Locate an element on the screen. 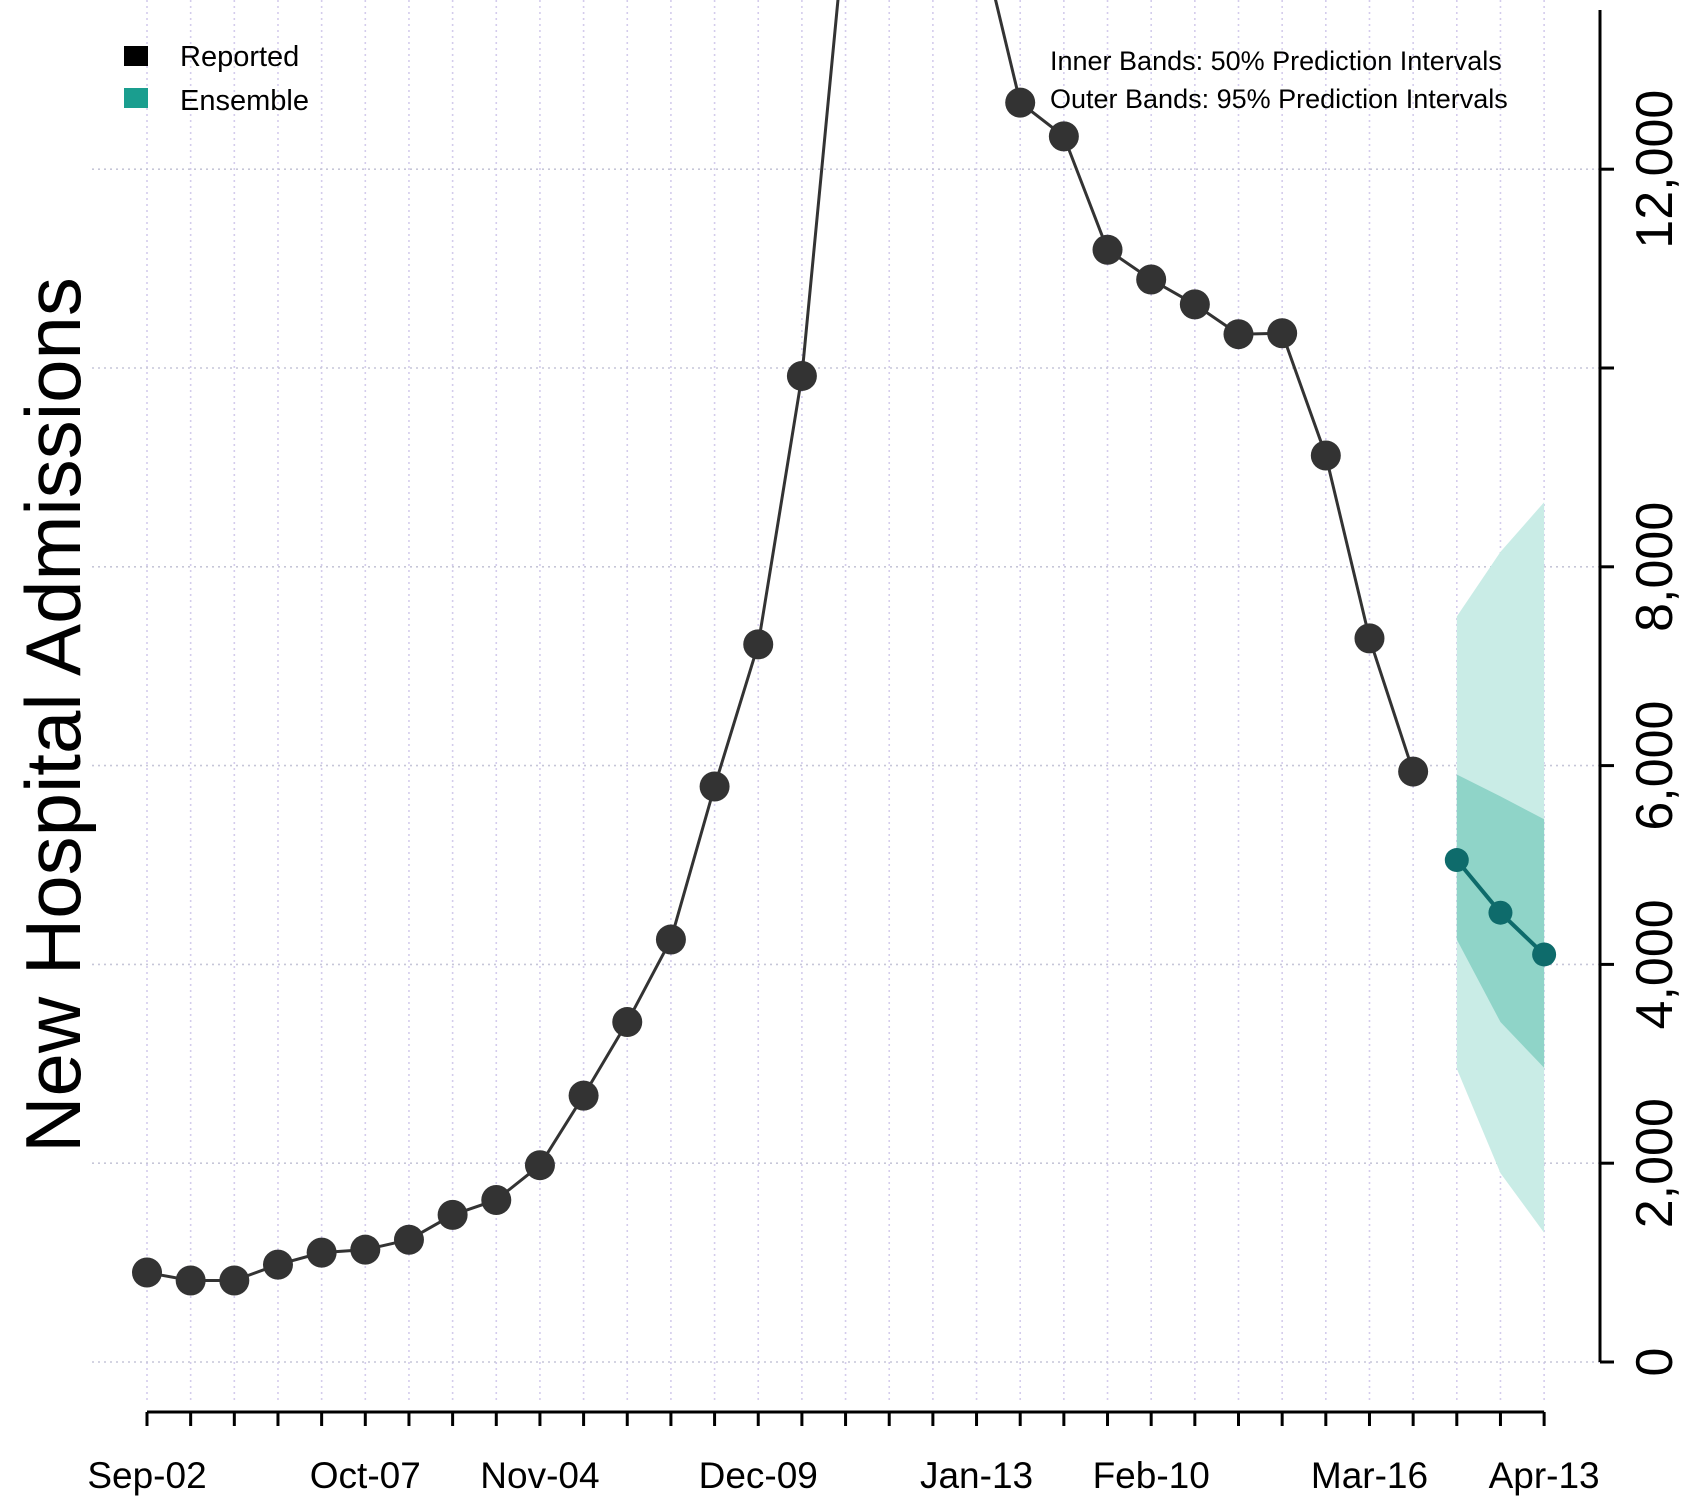 Image resolution: width=1694 pixels, height=1503 pixels. x-tick-label: Apr-13 is located at coordinates (1544, 1475).